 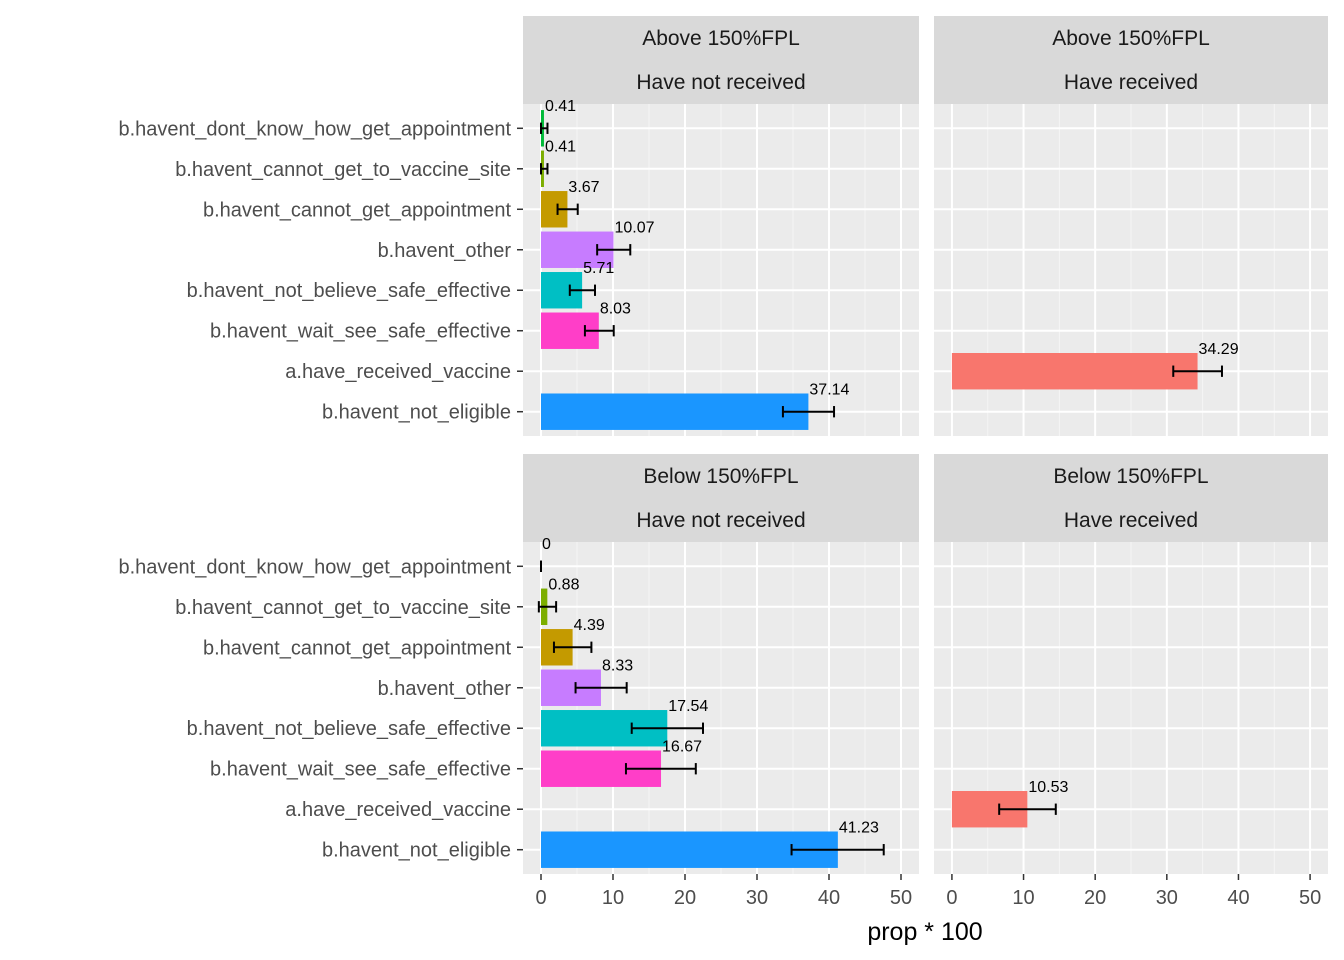 What do you see at coordinates (682, 747) in the screenshot?
I see `value-label: 16.67` at bounding box center [682, 747].